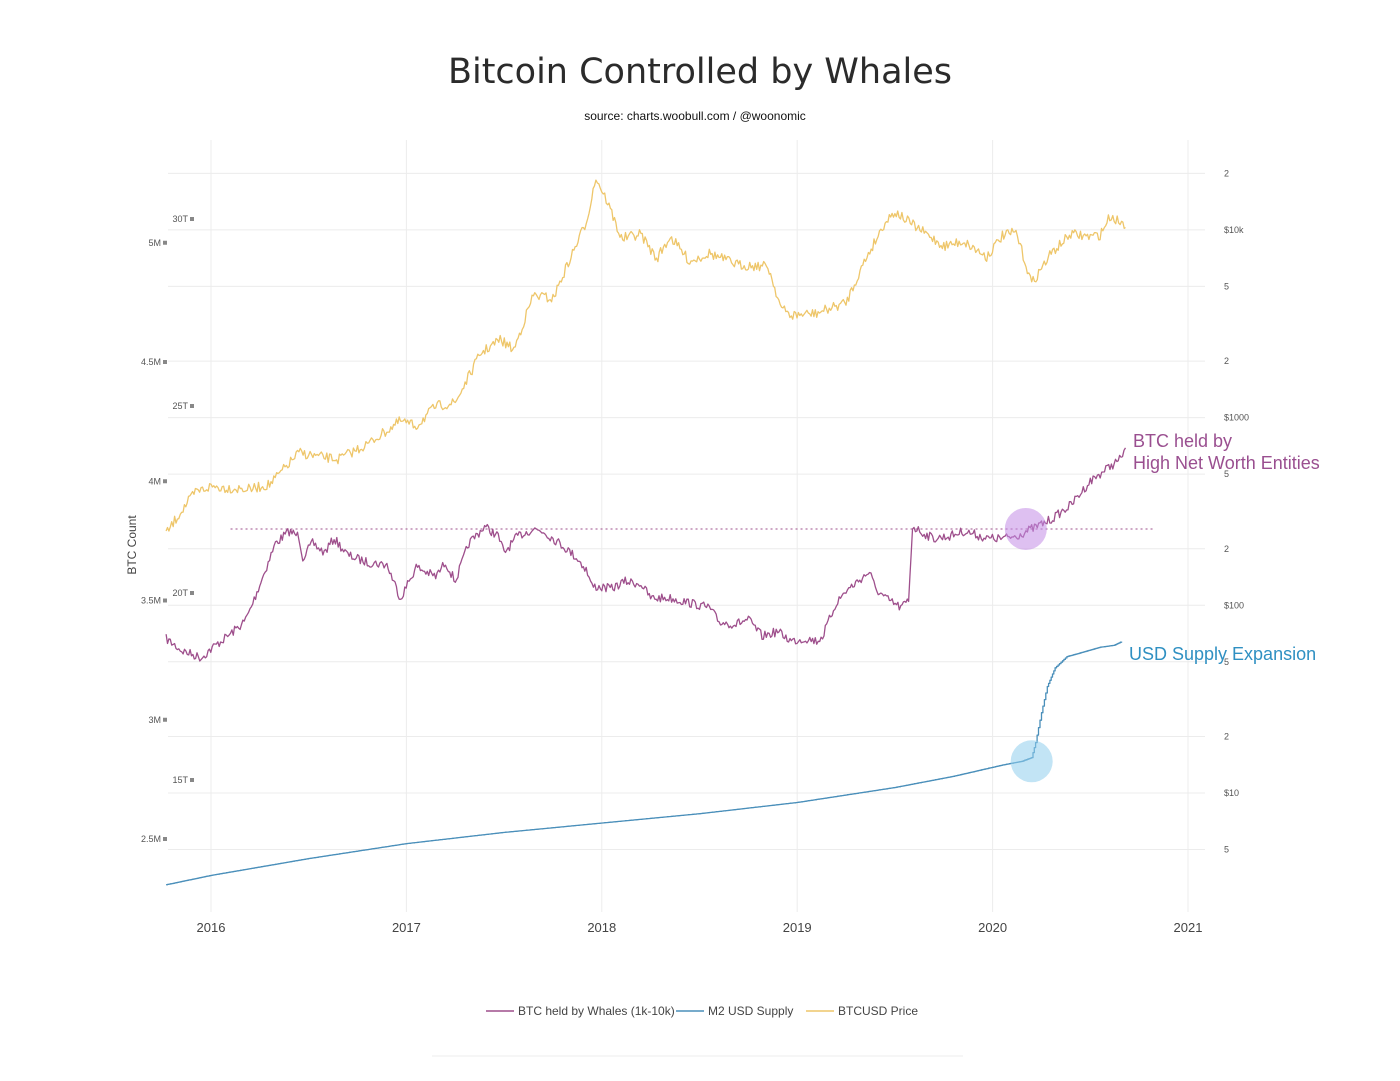 The height and width of the screenshot is (1081, 1400). I want to click on y-left2-tick-label: 30T, so click(180, 219).